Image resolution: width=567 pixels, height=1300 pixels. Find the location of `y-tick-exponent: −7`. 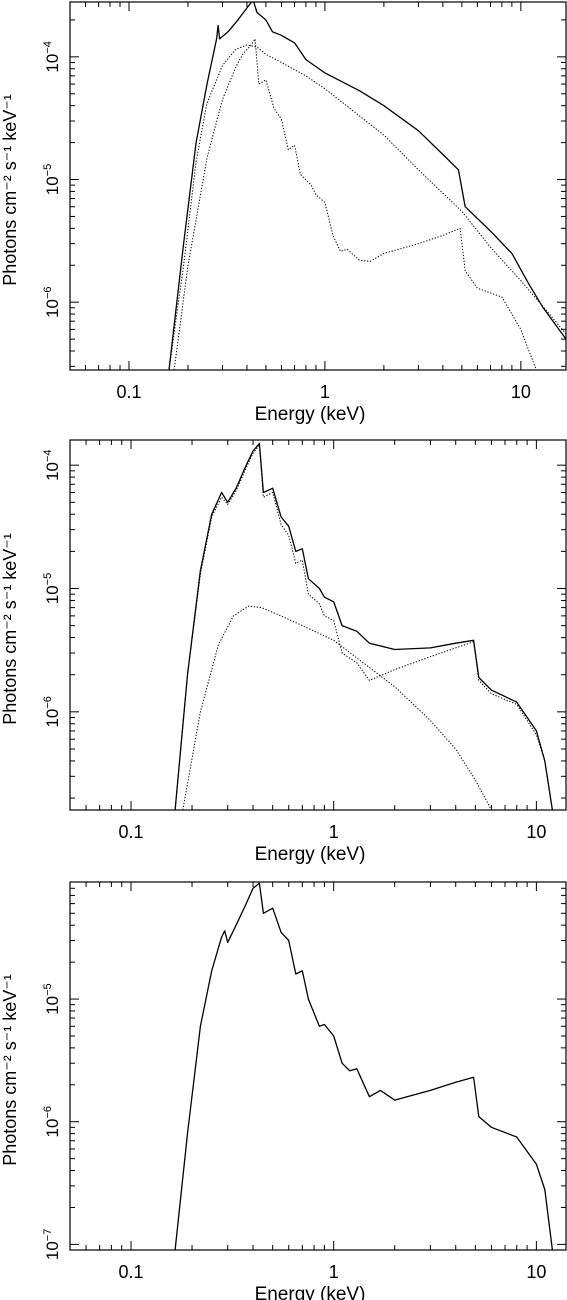

y-tick-exponent: −7 is located at coordinates (48, 1235).